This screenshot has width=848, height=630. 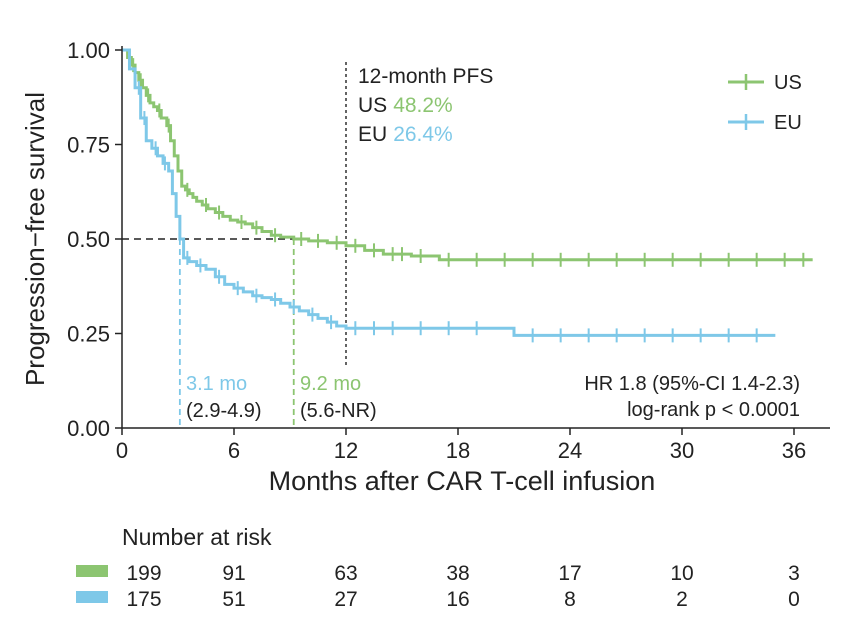 I want to click on legend-label-us: US, so click(x=788, y=83).